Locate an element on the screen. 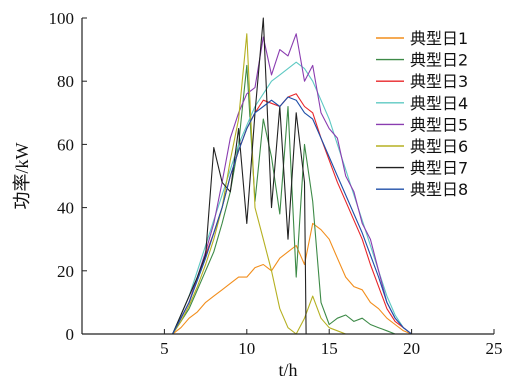  y-axis-label: 功率/kW is located at coordinates (22, 175).